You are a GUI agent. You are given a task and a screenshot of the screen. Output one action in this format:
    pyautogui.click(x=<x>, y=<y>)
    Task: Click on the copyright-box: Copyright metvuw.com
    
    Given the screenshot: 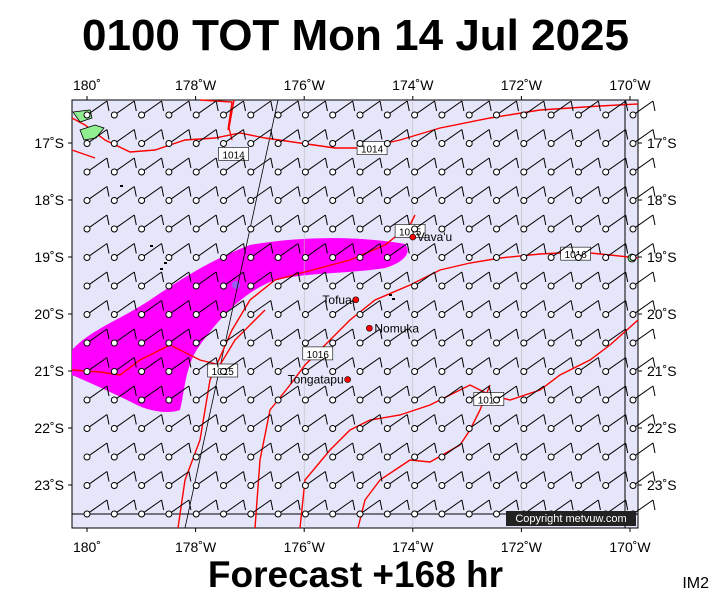 What is the action you would take?
    pyautogui.click(x=571, y=518)
    